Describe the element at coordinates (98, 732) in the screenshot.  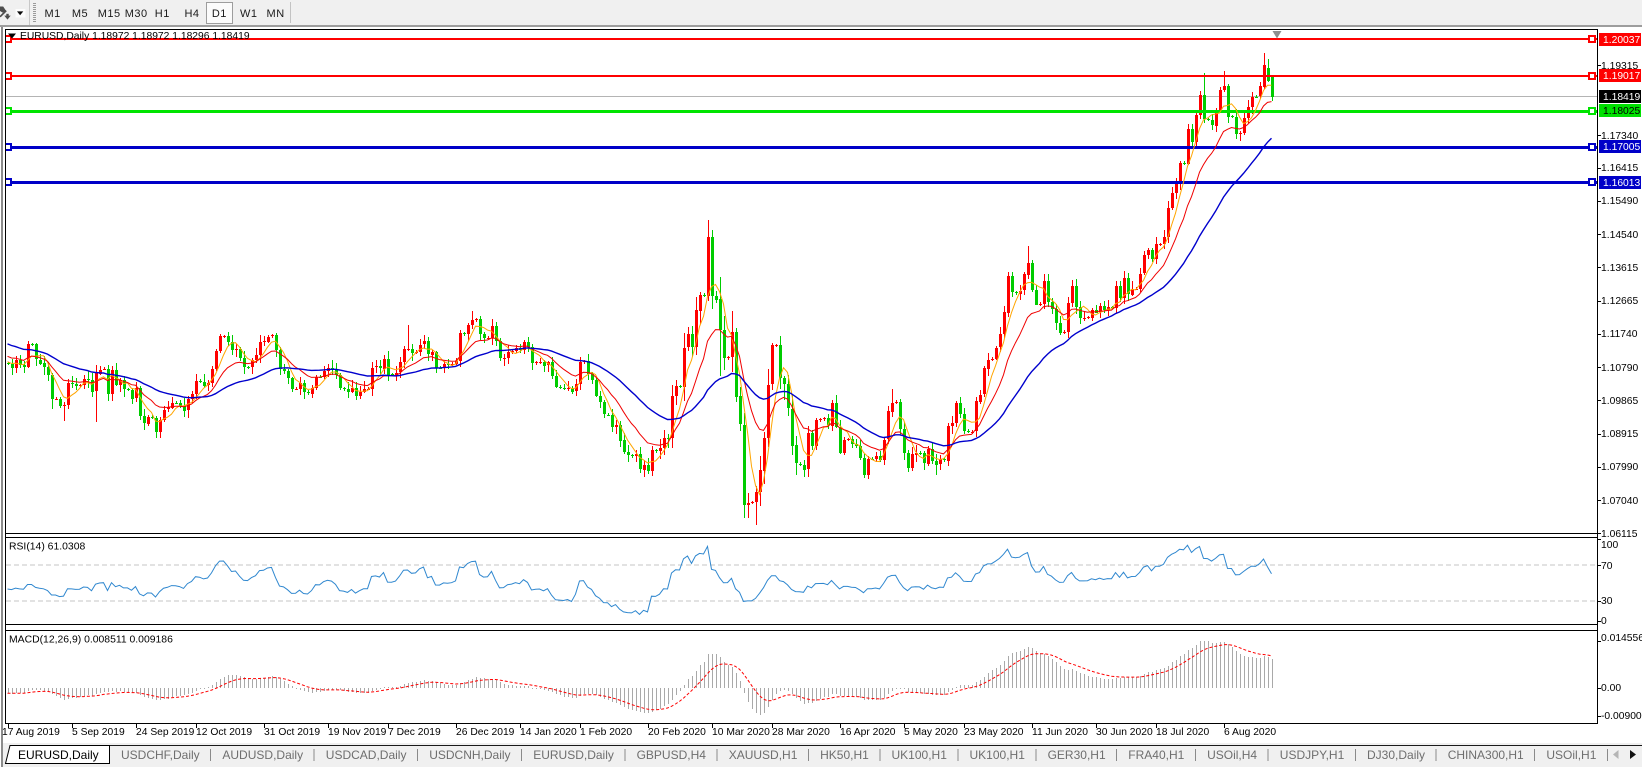
I see `svg-text: 5 Sep 2019` at that location.